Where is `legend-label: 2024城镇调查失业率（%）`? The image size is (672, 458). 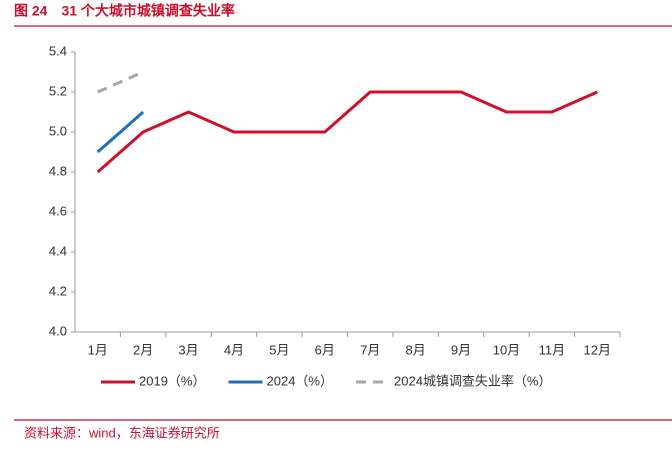 legend-label: 2024城镇调查失业率（%） is located at coordinates (472, 380).